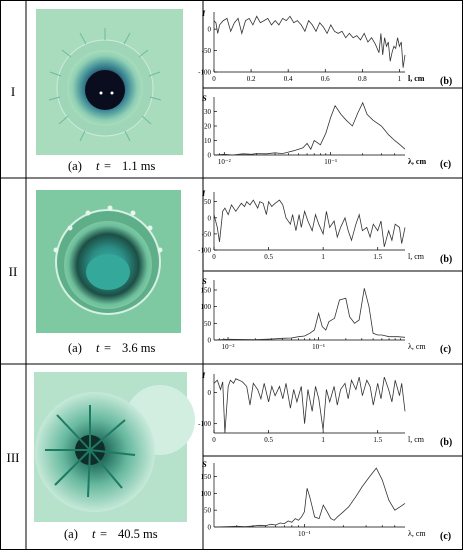 The image size is (463, 550). What do you see at coordinates (288, 79) in the screenshot?
I see `x-tick-label: 0.4` at bounding box center [288, 79].